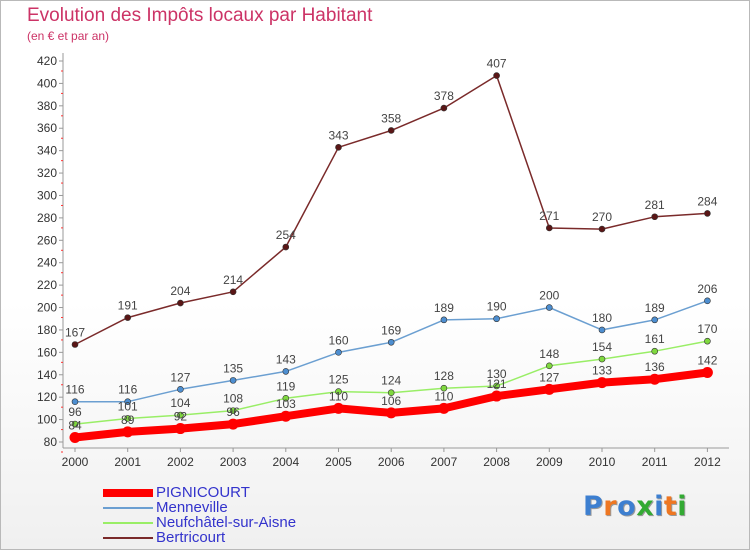 Image resolution: width=750 pixels, height=550 pixels. I want to click on x-tick-label: 2004, so click(285, 462).